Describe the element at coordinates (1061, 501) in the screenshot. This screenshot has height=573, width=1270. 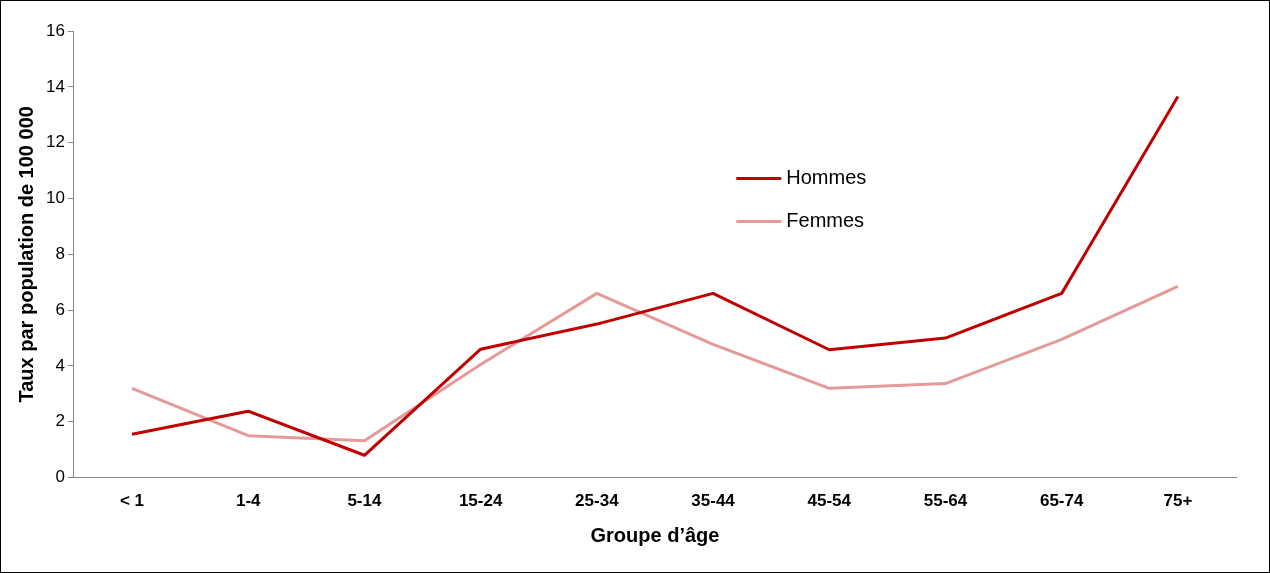
I see `x-tick-label: 65-74` at that location.